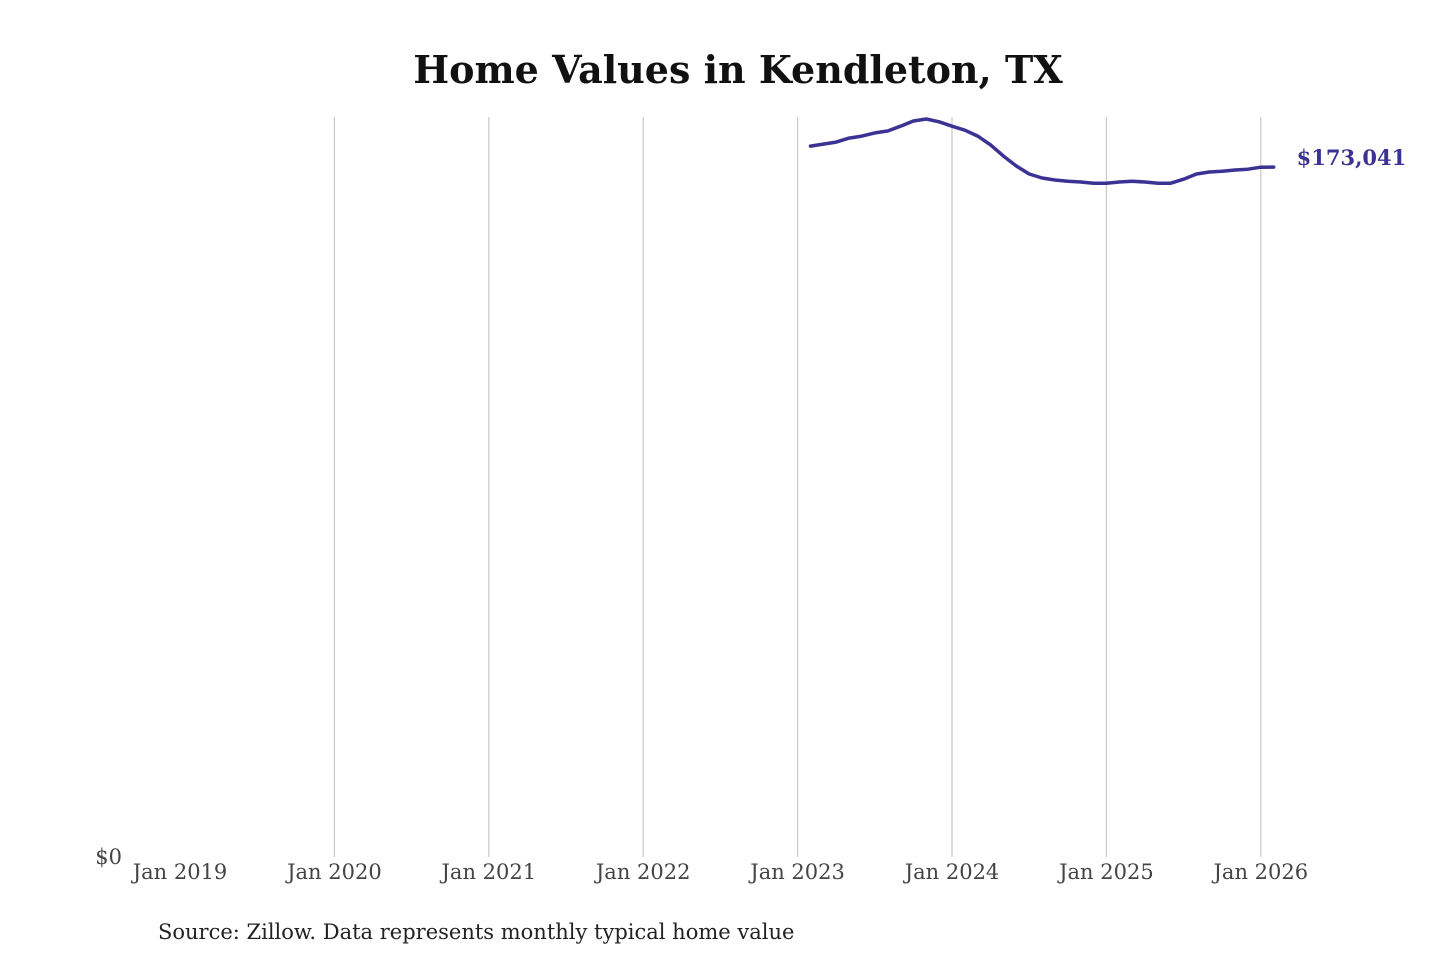 This screenshot has width=1440, height=960. Describe the element at coordinates (1260, 872) in the screenshot. I see `x-tick-label: Jan 2026` at that location.